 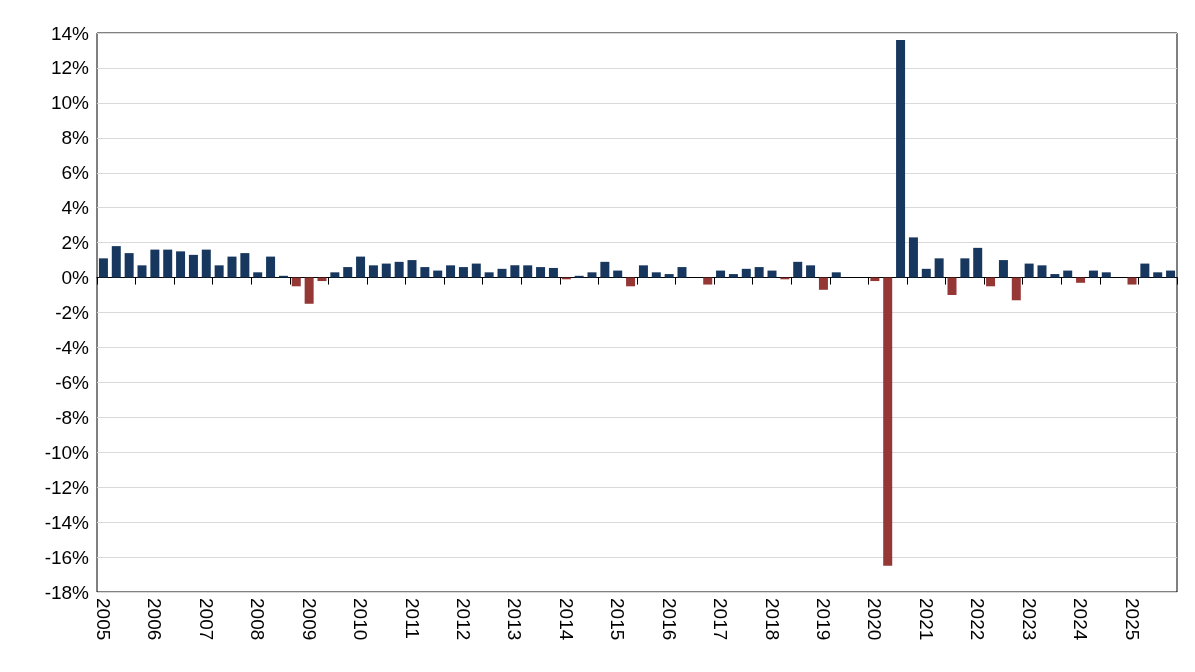 What do you see at coordinates (772, 619) in the screenshot?
I see `x-tick-label: 2018` at bounding box center [772, 619].